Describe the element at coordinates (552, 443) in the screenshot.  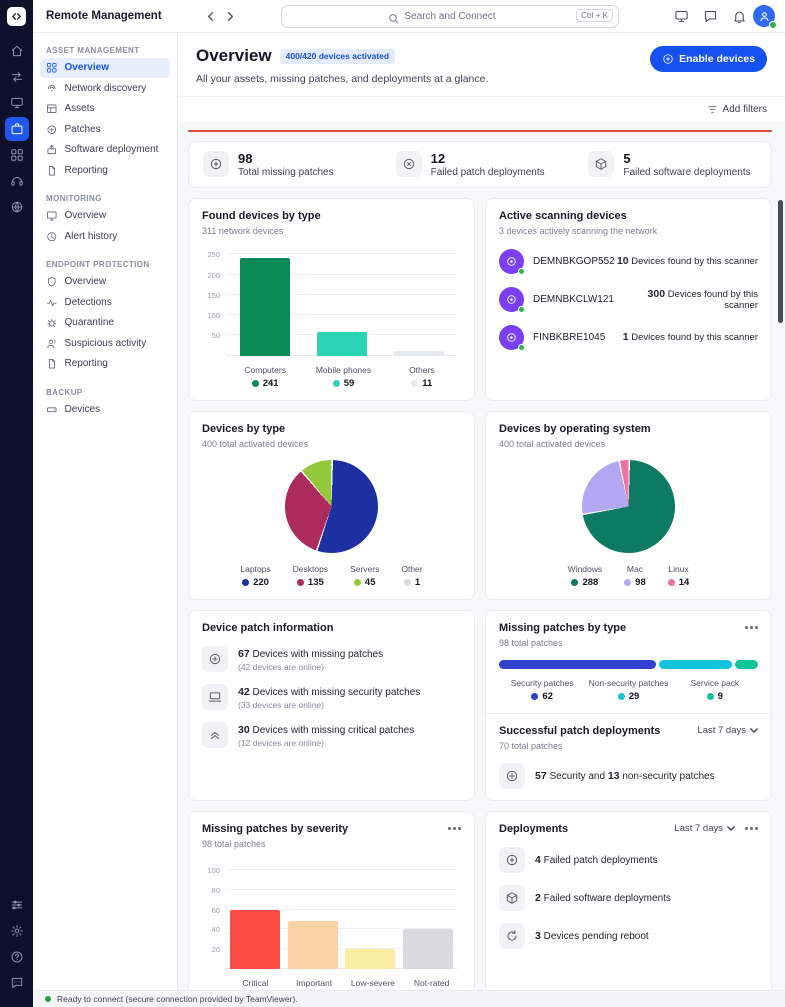
I see `card-subtitle: 400 total activated devices` at that location.